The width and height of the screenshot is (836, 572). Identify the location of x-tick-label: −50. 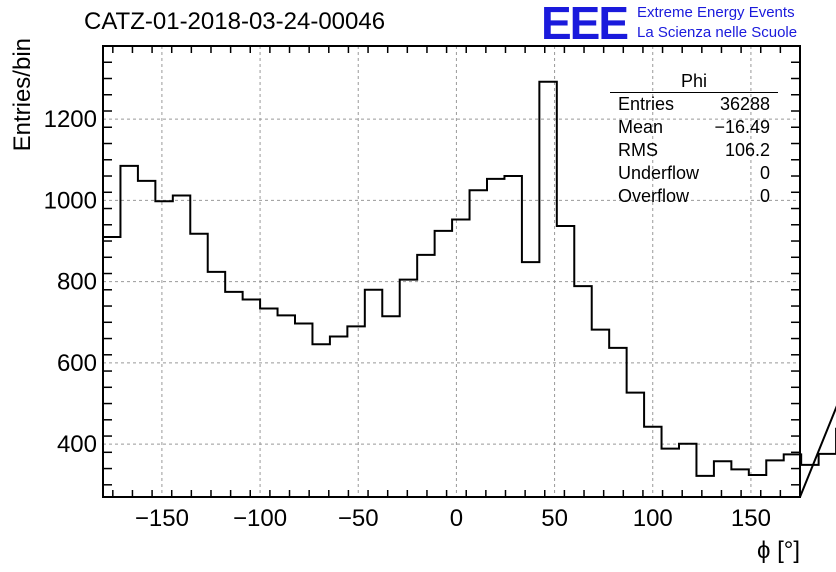
(358, 518).